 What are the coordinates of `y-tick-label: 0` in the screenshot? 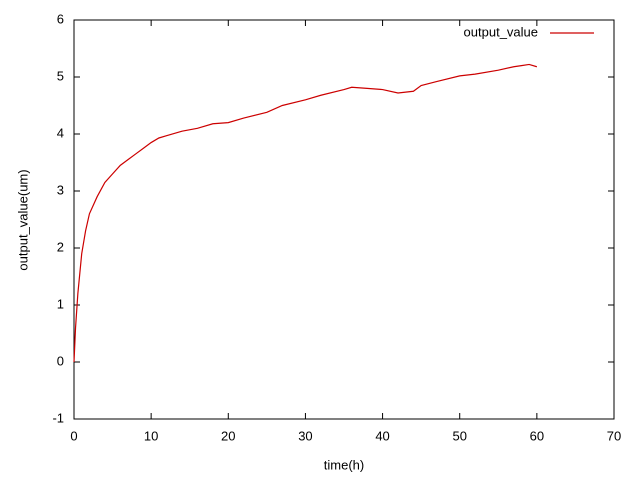 It's located at (60, 360).